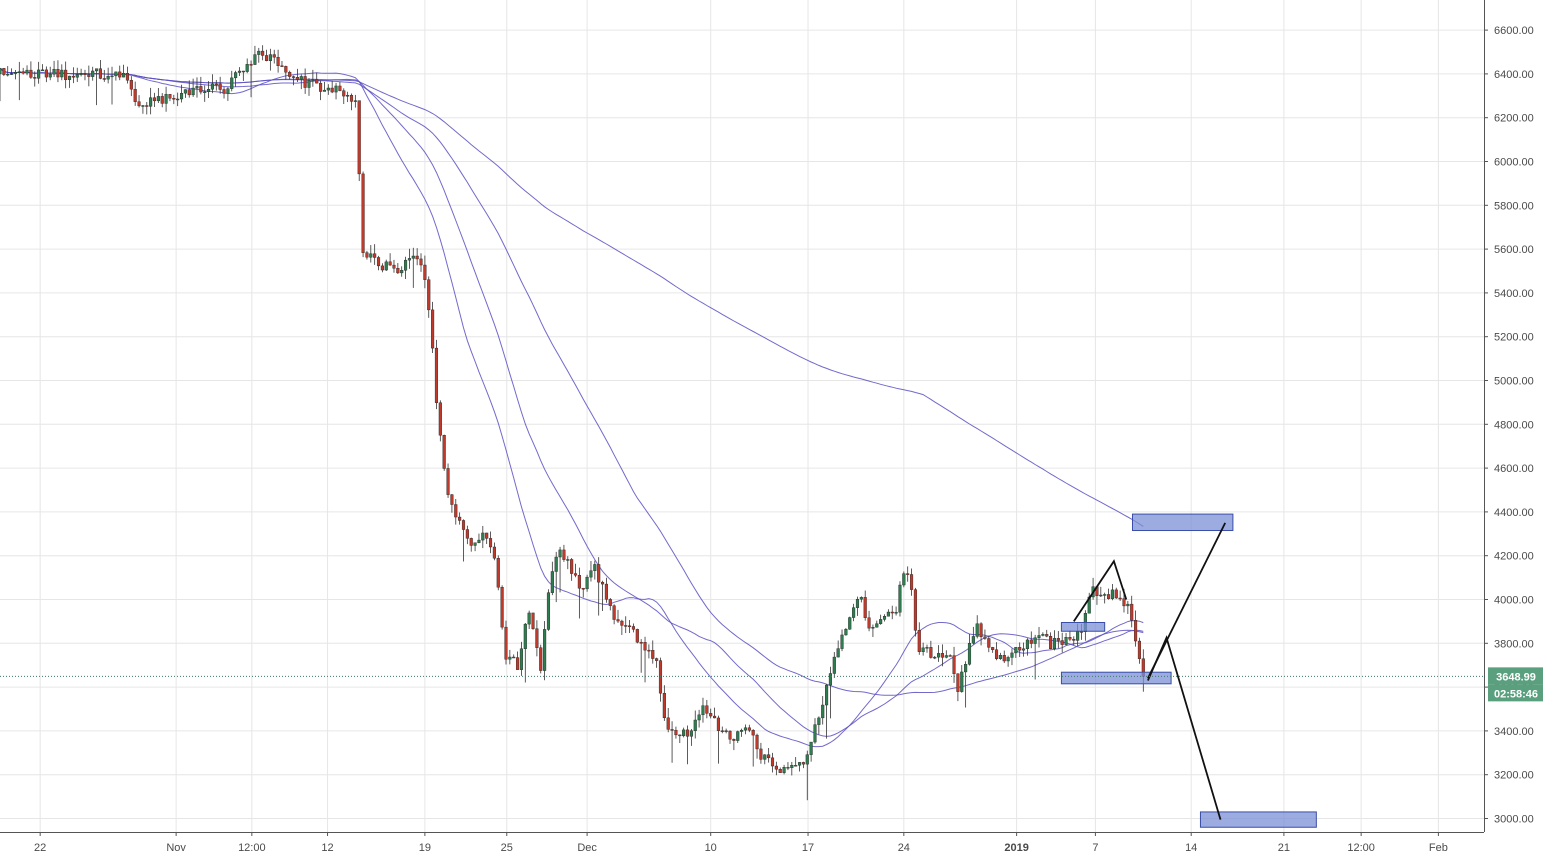  What do you see at coordinates (1516, 677) in the screenshot?
I see `last-price-value: 3648.99` at bounding box center [1516, 677].